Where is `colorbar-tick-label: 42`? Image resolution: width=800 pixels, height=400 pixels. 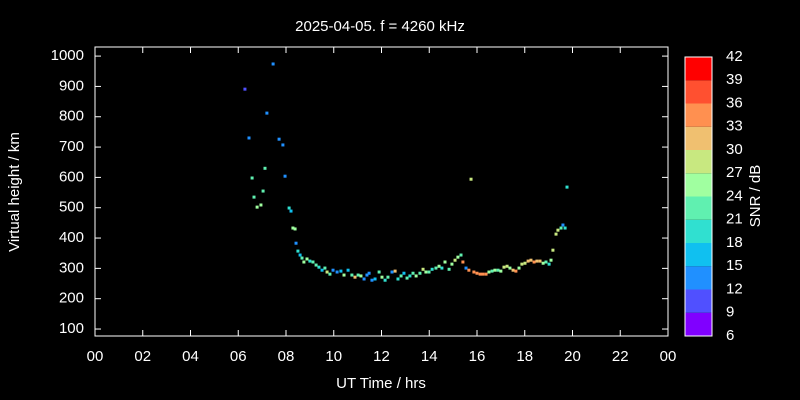 colorbar-tick-label: 42 is located at coordinates (734, 56).